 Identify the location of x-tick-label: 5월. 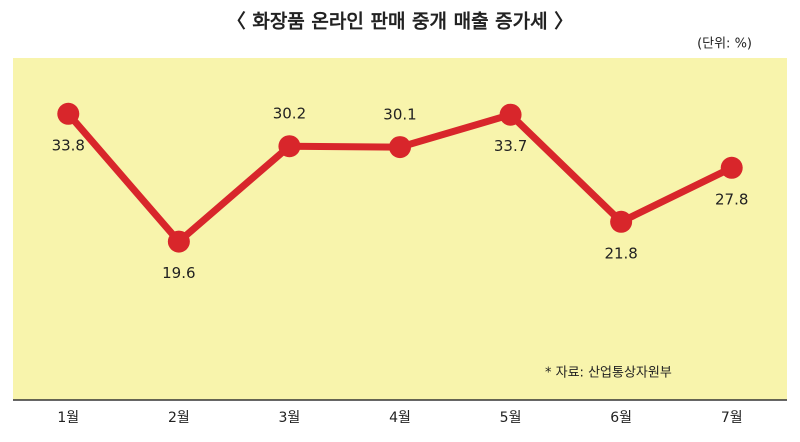
(511, 418).